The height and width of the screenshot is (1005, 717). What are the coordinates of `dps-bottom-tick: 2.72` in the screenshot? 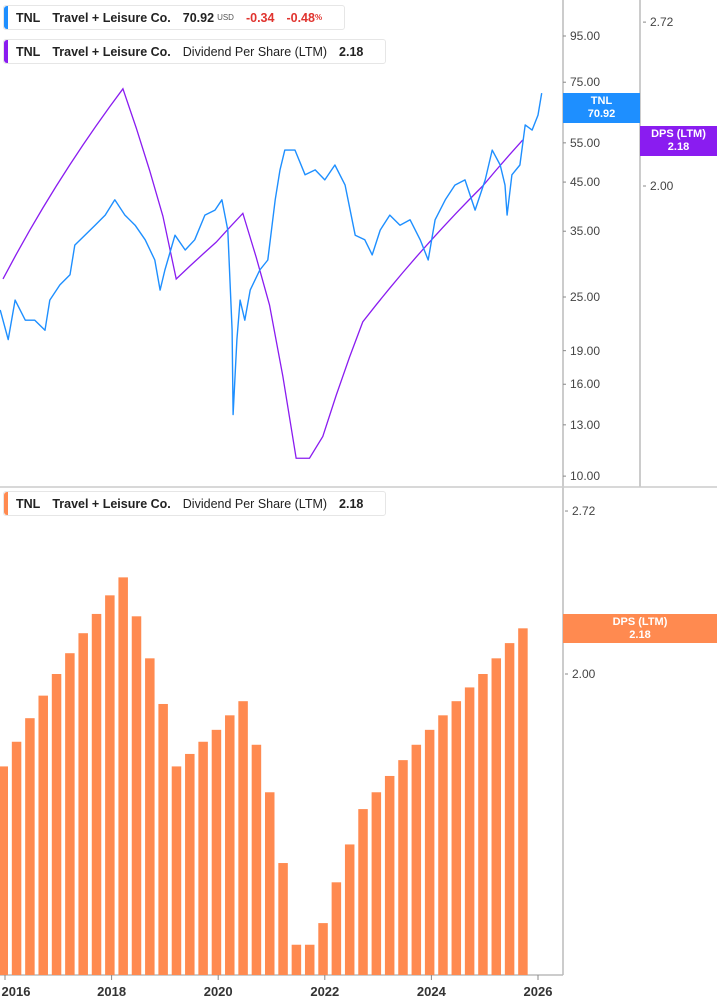 It's located at (584, 511).